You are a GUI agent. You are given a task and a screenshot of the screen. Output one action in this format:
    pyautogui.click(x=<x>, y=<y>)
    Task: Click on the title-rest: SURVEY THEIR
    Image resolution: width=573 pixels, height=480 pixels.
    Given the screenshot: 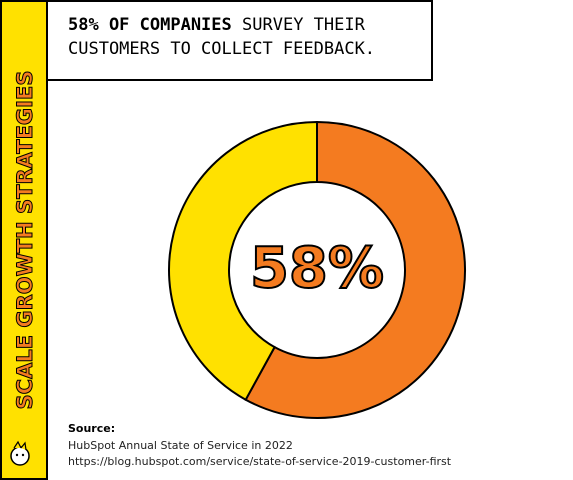 What is the action you would take?
    pyautogui.click(x=304, y=25)
    